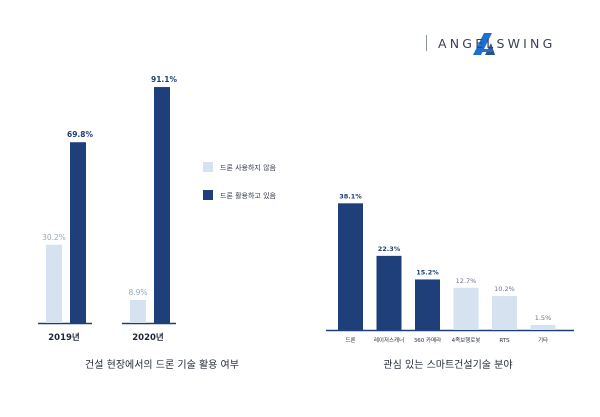 This screenshot has height=417, width=600. Describe the element at coordinates (263, 182) in the screenshot. I see `chart-legend: 드론 사용하지 않음 드론 활용하고 있음` at that location.